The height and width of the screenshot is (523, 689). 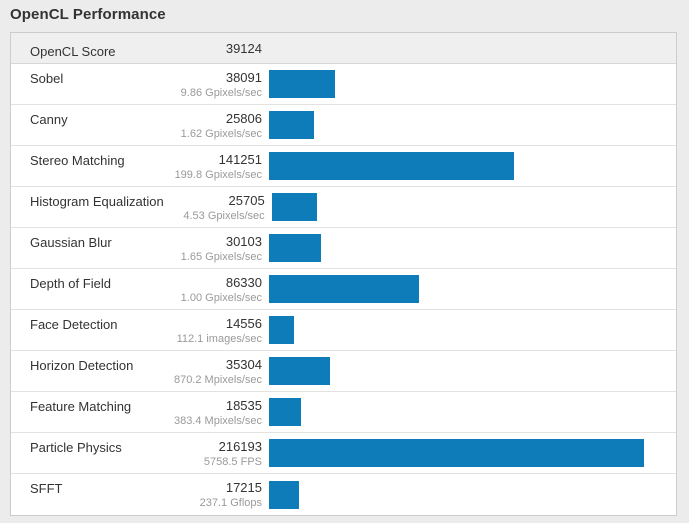 I want to click on benchmark-rate: 5758.5 FPS, so click(x=232, y=462).